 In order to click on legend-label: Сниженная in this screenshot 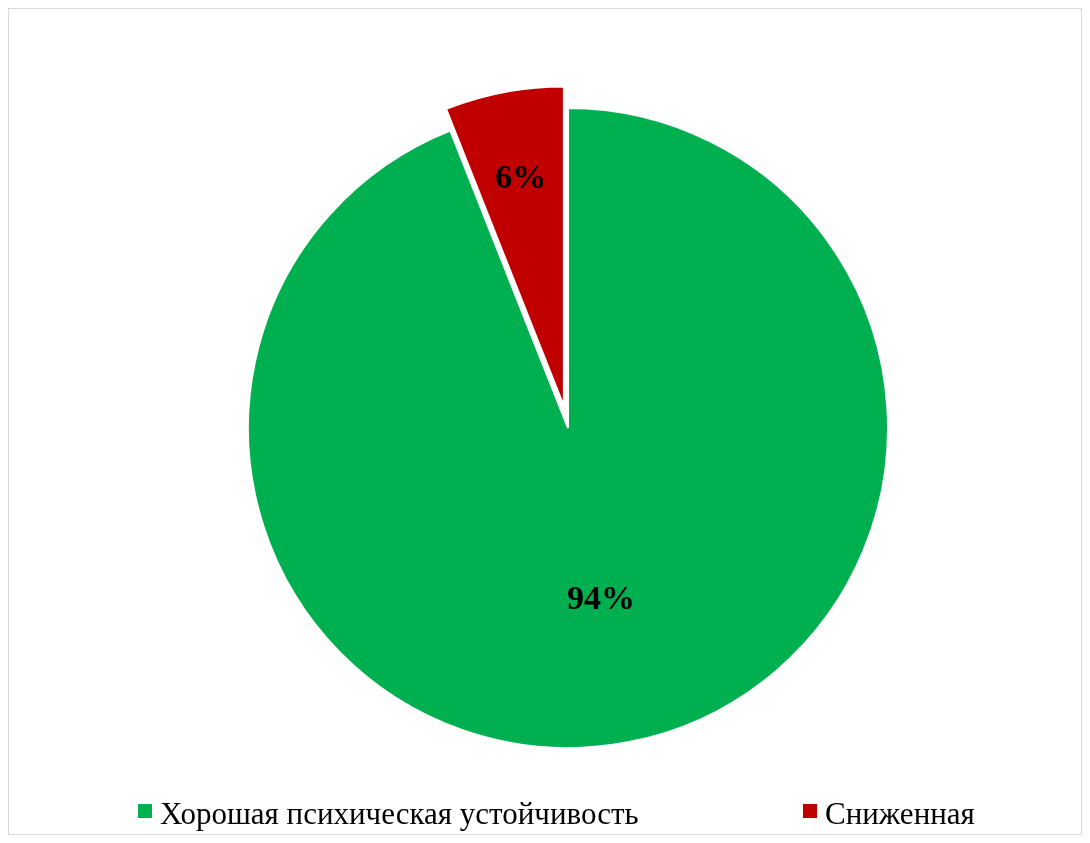, I will do `click(900, 814)`.